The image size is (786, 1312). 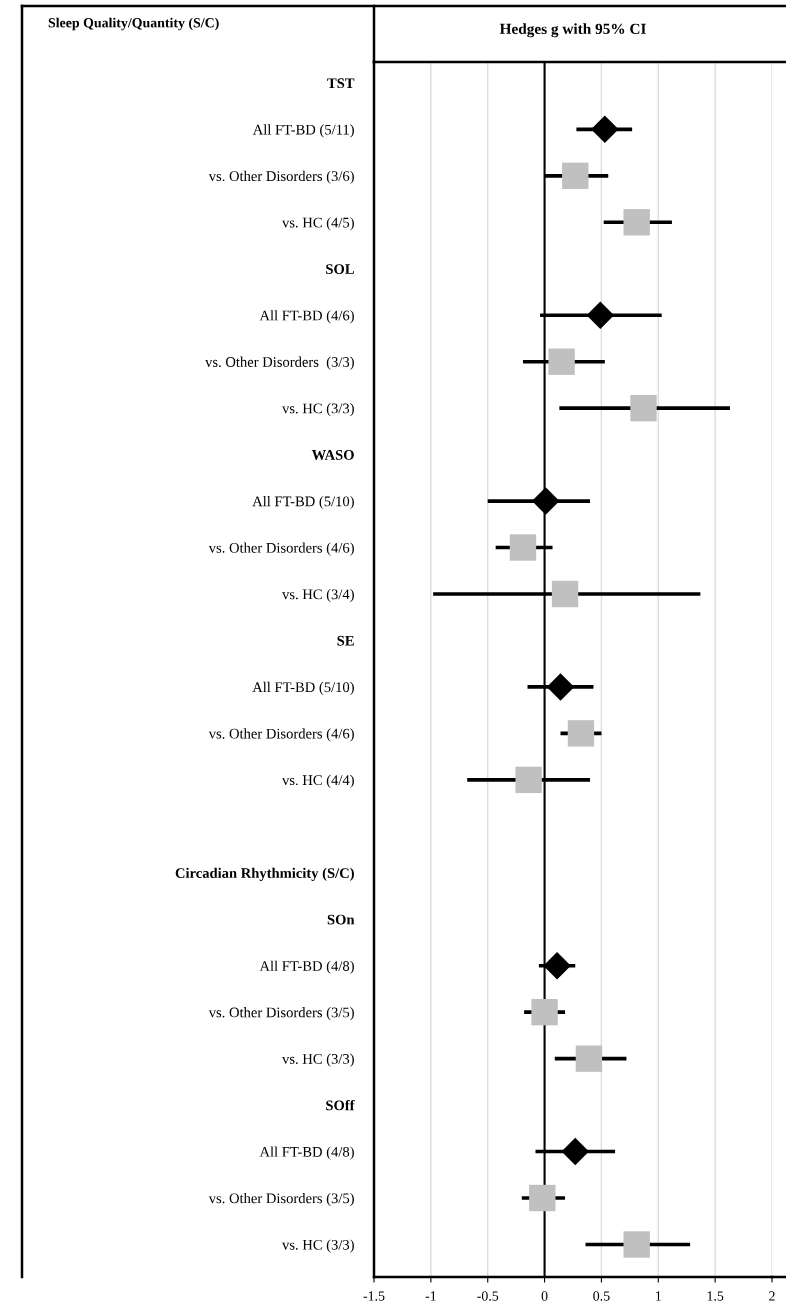 I want to click on x-tick-label: 0, so click(x=544, y=1296).